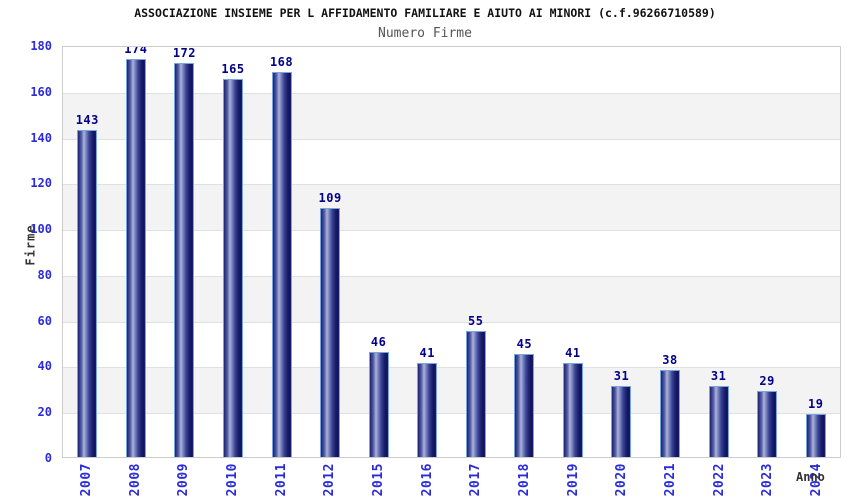 Image resolution: width=850 pixels, height=500 pixels. I want to click on x-tick-label-slot: 2011, so click(281, 481).